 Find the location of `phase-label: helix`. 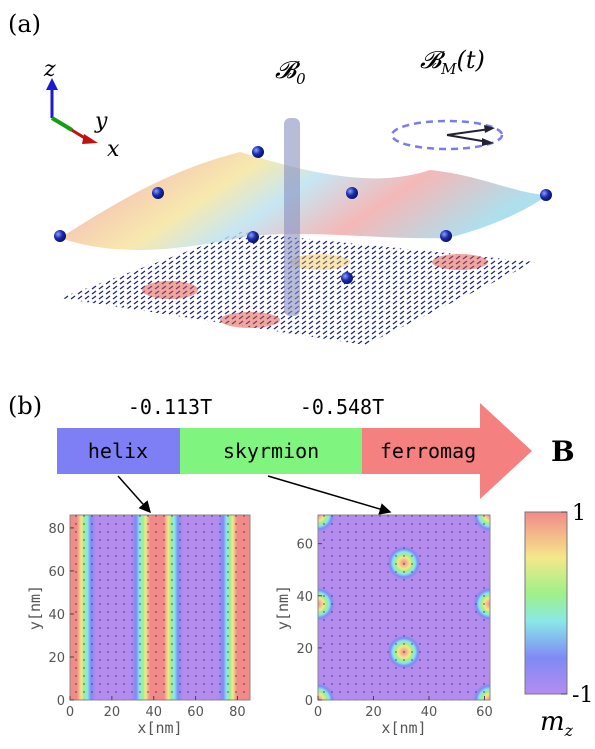

phase-label: helix is located at coordinates (118, 451).